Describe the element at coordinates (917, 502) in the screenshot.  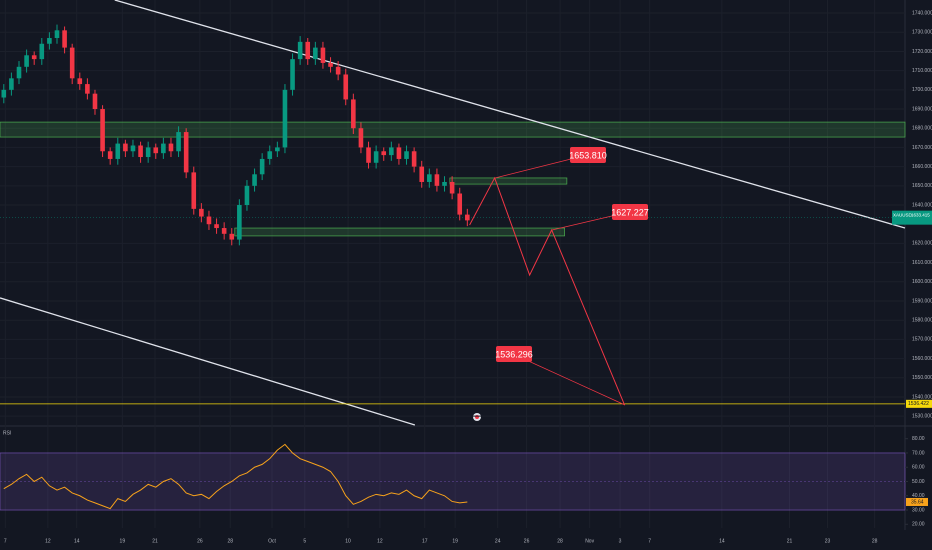
I see `rsi-value-label: 35.64` at that location.